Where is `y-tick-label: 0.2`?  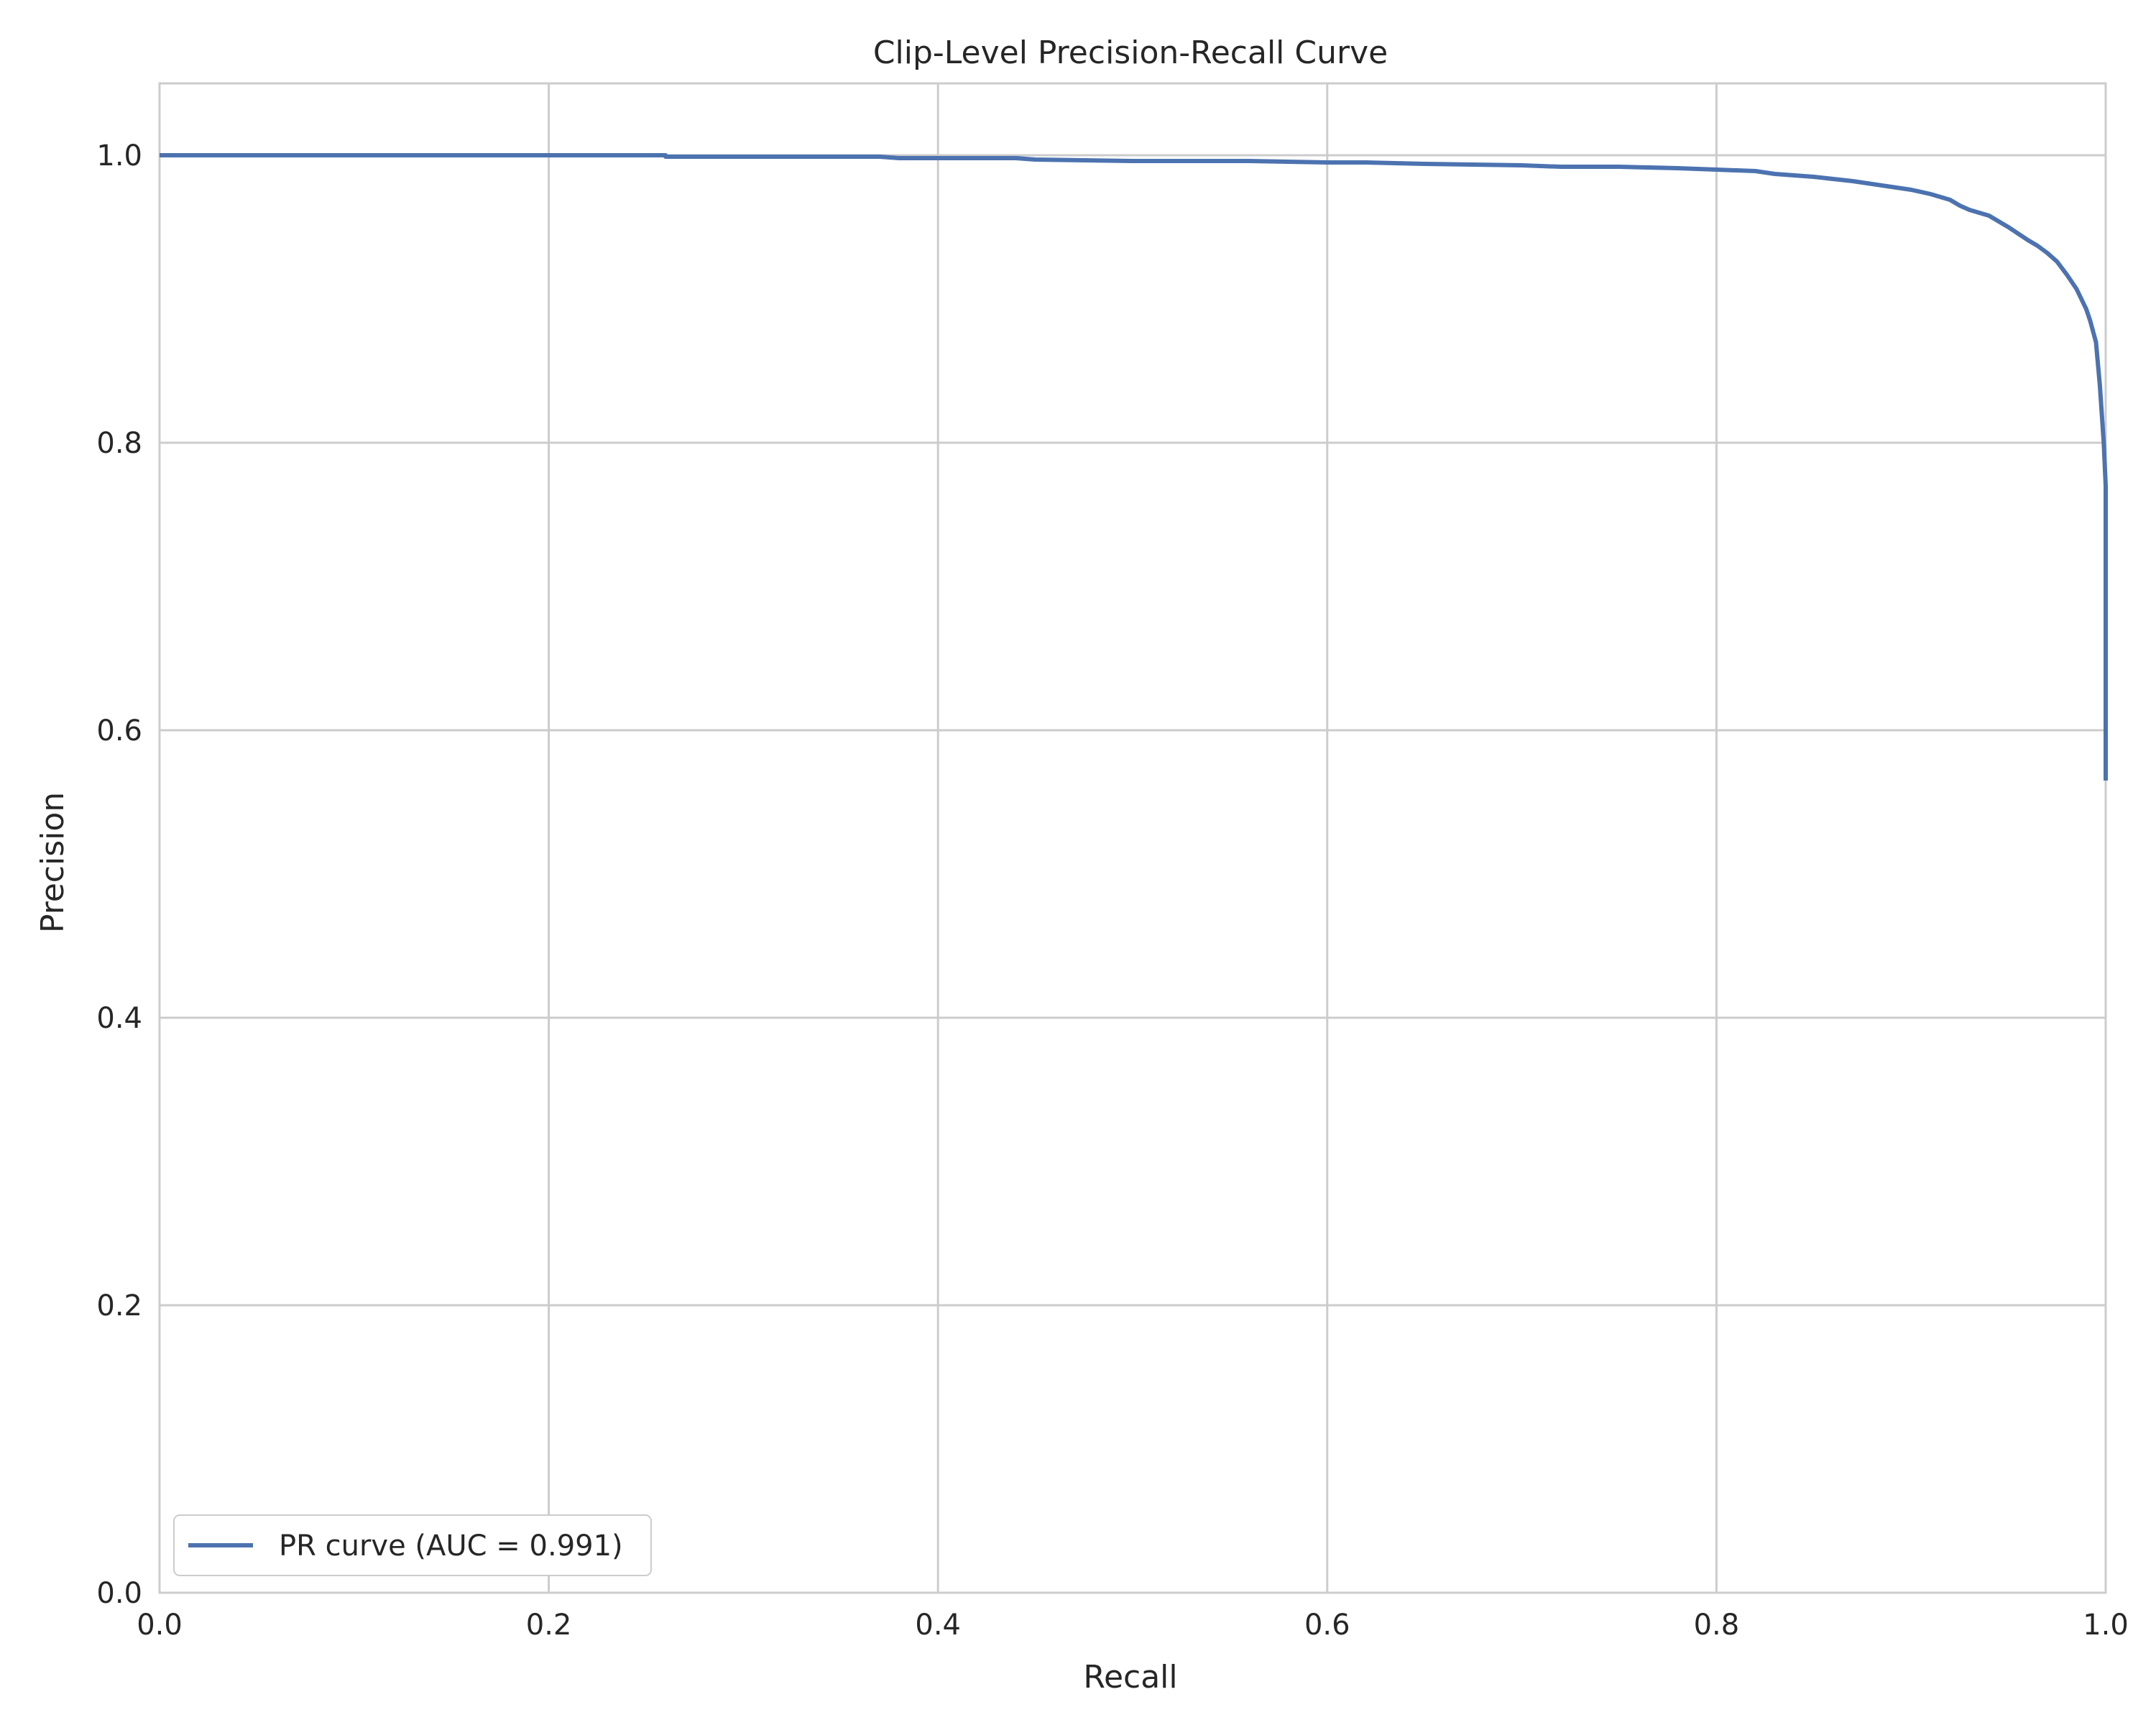
y-tick-label: 0.2 is located at coordinates (119, 1305).